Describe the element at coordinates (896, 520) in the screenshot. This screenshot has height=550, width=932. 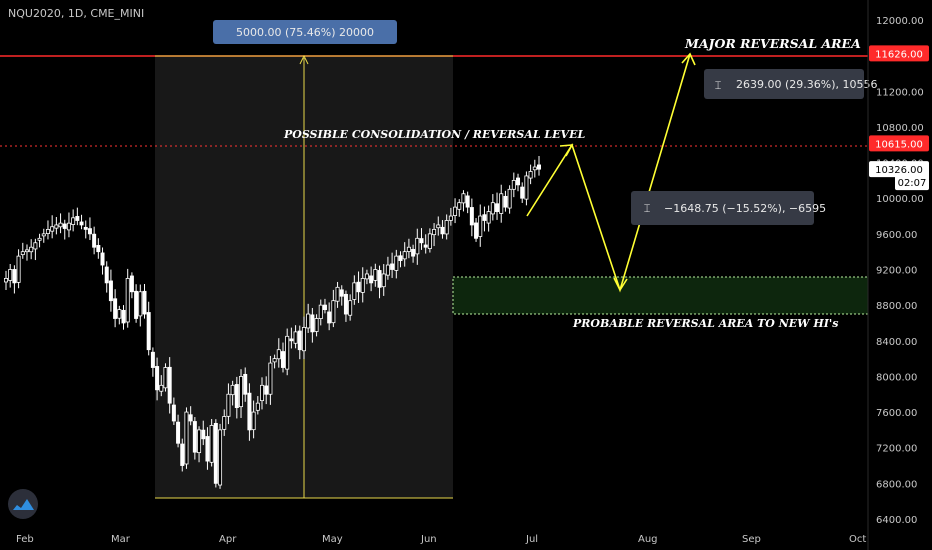
I see `price-tick-label: 6400.00` at that location.